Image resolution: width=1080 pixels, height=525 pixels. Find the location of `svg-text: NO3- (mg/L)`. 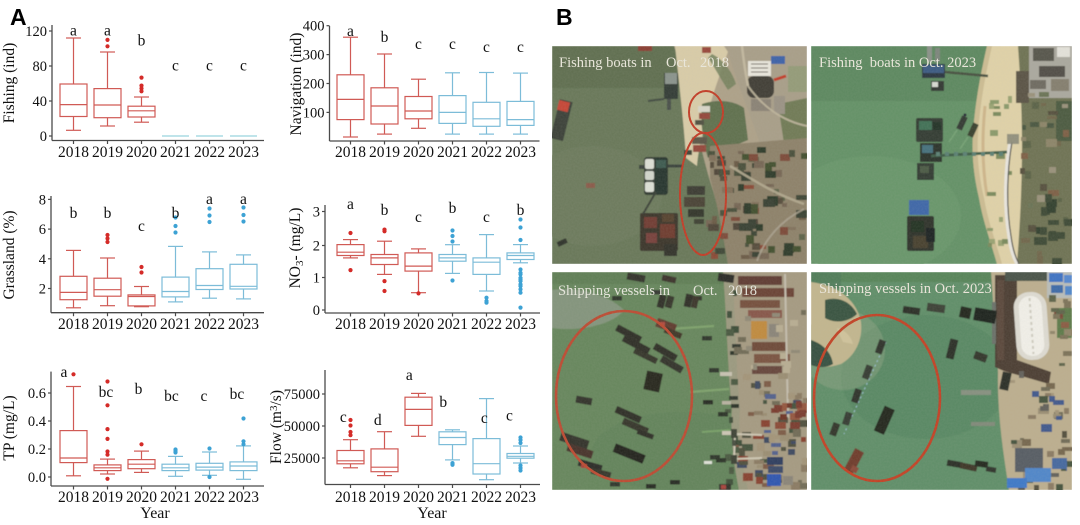

svg-text: NO3- (mg/L) is located at coordinates (296, 248).